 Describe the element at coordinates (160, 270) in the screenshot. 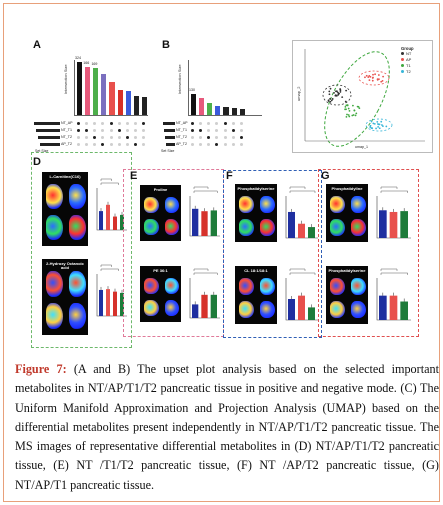

I see `ms-title-e2: PE 36:1` at that location.